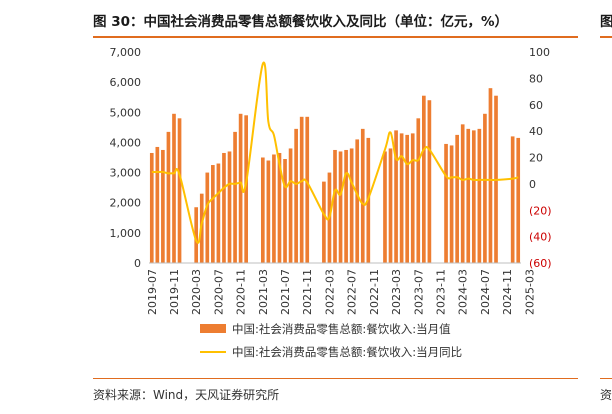 The width and height of the screenshot is (612, 414). I want to click on next-figure-footer-rule, so click(606, 378).